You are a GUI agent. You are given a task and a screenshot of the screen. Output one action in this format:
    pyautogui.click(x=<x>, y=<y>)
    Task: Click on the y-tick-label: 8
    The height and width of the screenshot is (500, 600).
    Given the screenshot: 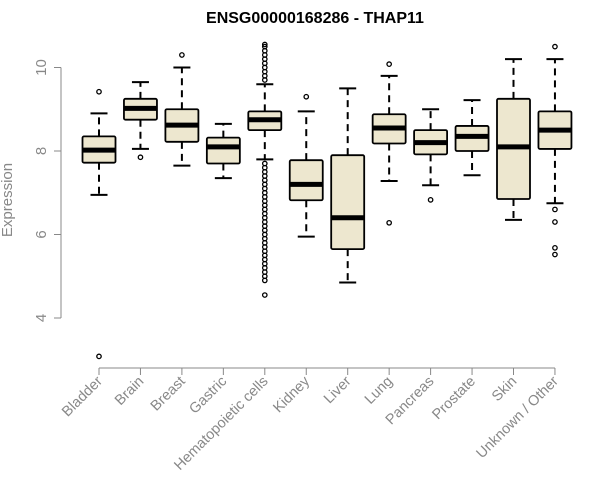 What is the action you would take?
    pyautogui.click(x=41, y=151)
    